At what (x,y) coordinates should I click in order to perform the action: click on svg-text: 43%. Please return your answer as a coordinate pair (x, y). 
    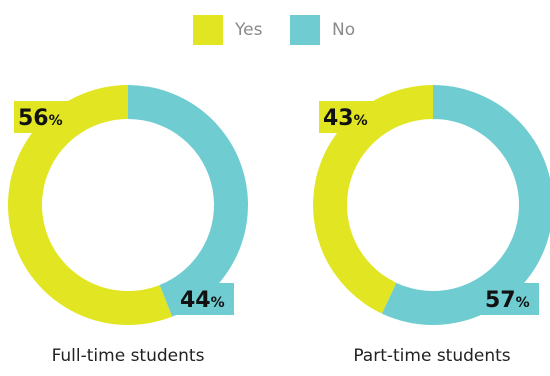
    Looking at the image, I should click on (345, 118).